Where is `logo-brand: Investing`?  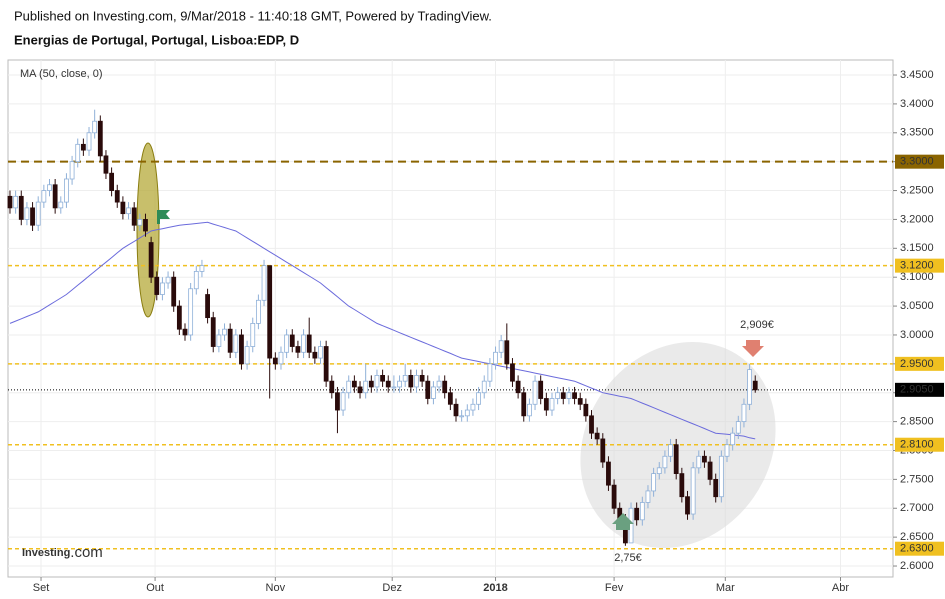
logo-brand: Investing is located at coordinates (46, 553).